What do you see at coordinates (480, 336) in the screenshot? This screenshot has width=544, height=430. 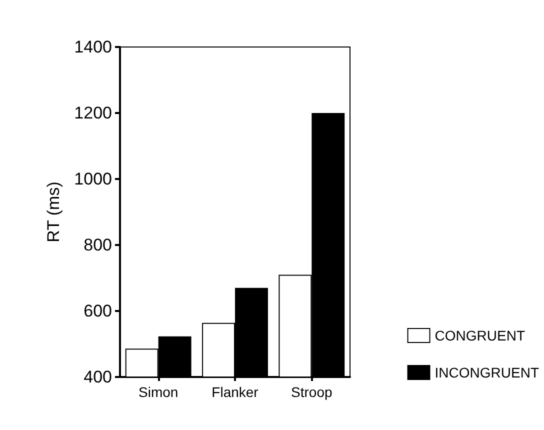 I see `legend-label: CONGRUENT` at bounding box center [480, 336].